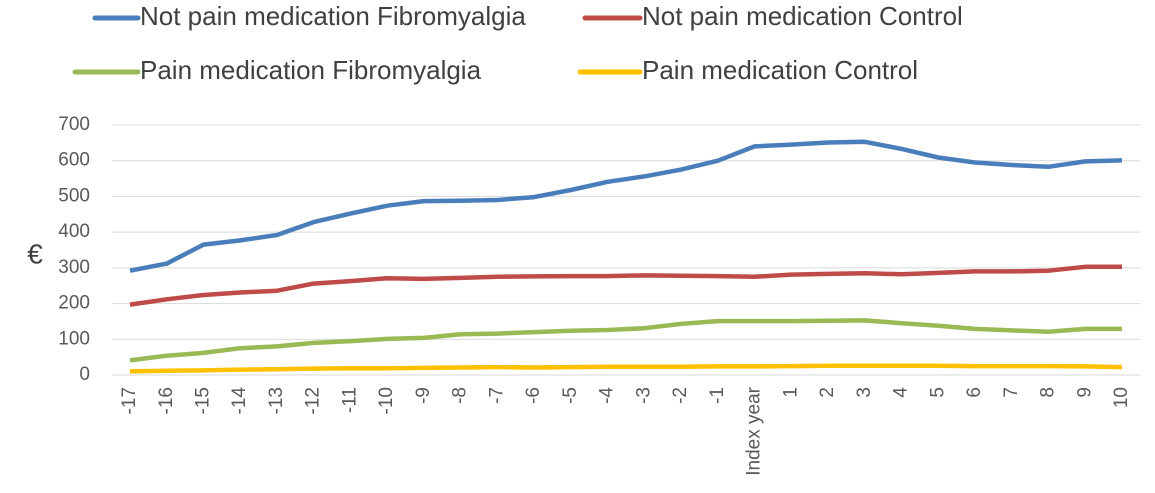  What do you see at coordinates (202, 400) in the screenshot?
I see `x-tick-label: -15` at bounding box center [202, 400].